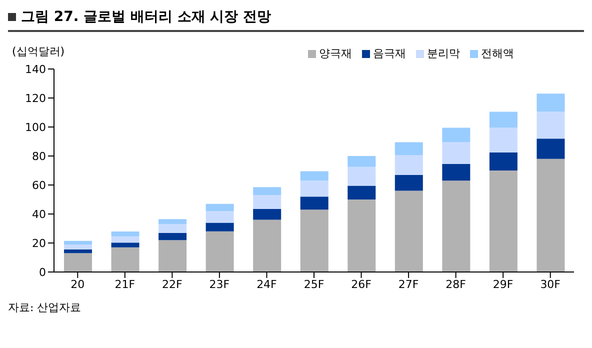  I want to click on y-tick-label: 0, so click(42, 272).